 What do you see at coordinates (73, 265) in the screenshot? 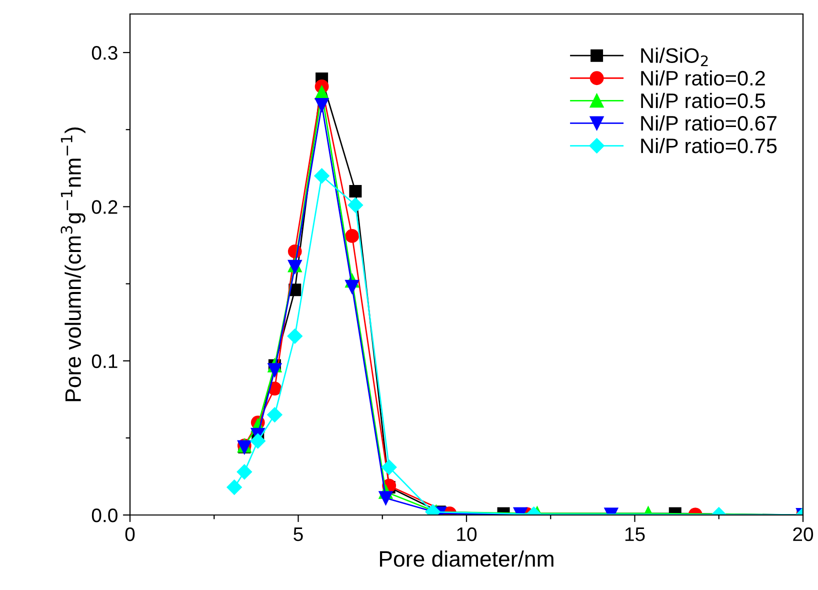
I see `y-axis-title: Pore volumn/(cm$^{3}$g$^{−1}$nm$^{−1}$)` at bounding box center [73, 265].